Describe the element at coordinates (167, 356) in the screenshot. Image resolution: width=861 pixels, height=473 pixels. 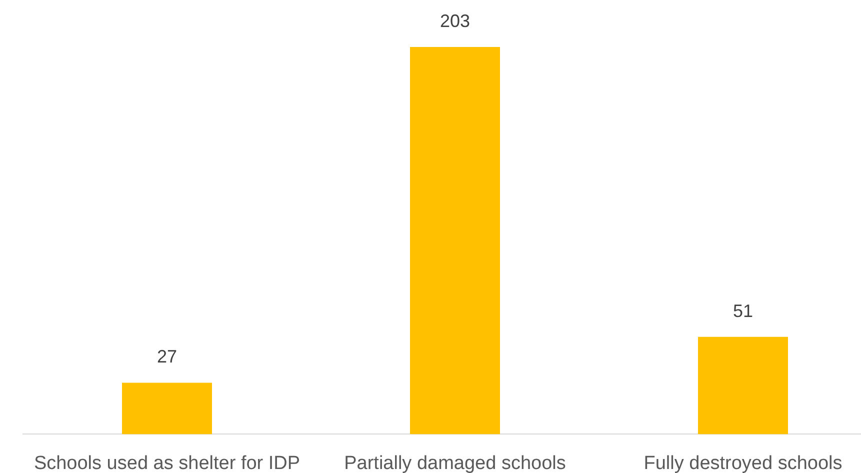
I see `data-label: 27` at that location.